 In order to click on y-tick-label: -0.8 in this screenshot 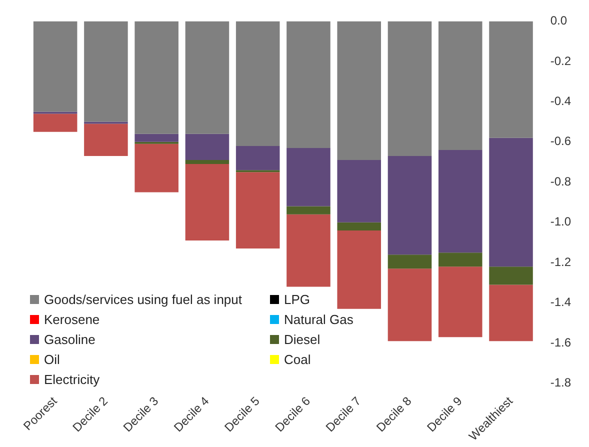, I will do `click(561, 181)`.